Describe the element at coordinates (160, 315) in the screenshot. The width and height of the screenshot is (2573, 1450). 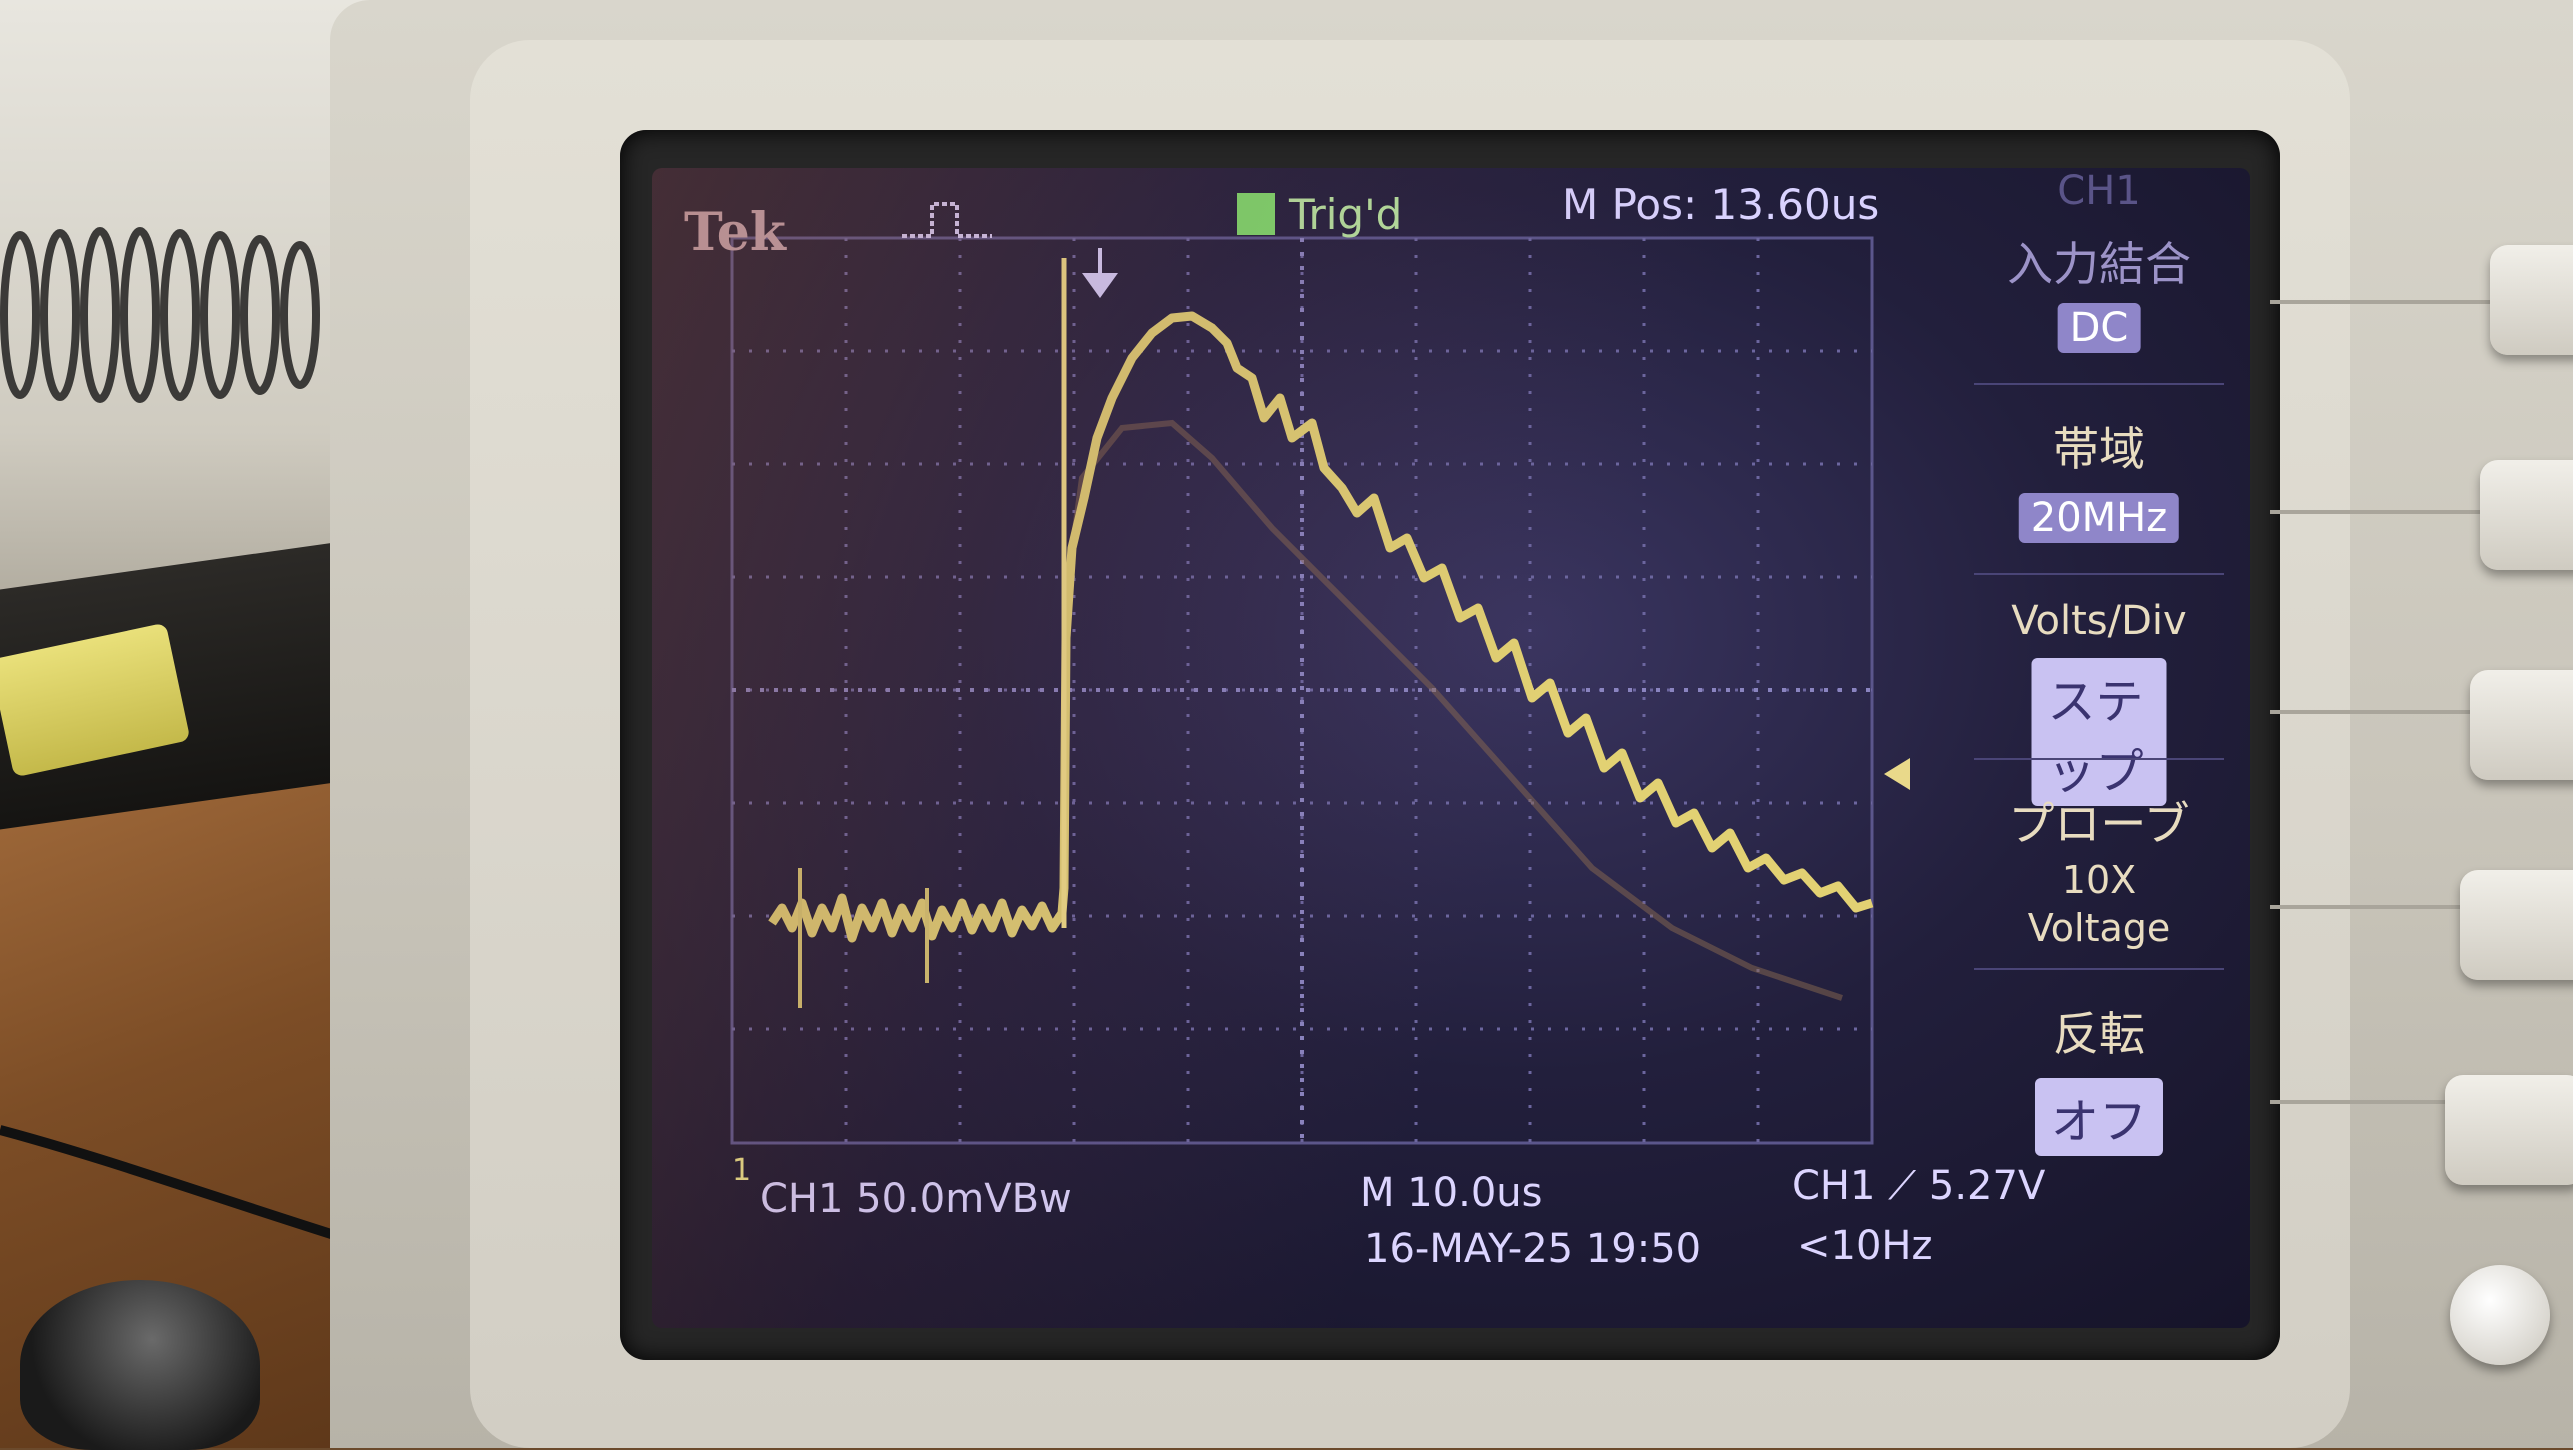
I see `solder-iron-coil` at that location.